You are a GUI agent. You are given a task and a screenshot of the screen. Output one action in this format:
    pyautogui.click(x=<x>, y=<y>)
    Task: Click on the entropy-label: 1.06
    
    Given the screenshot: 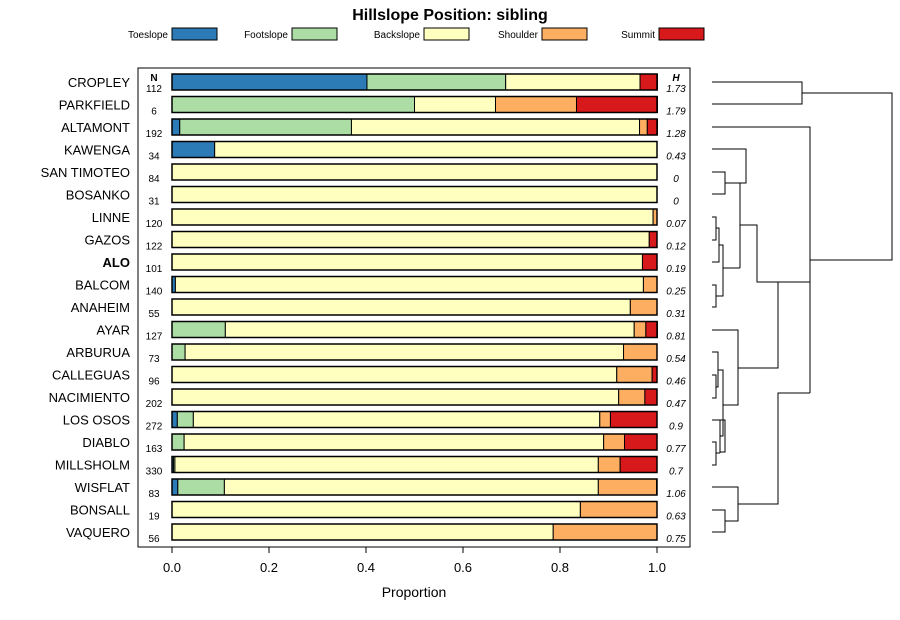 What is the action you would take?
    pyautogui.click(x=676, y=494)
    